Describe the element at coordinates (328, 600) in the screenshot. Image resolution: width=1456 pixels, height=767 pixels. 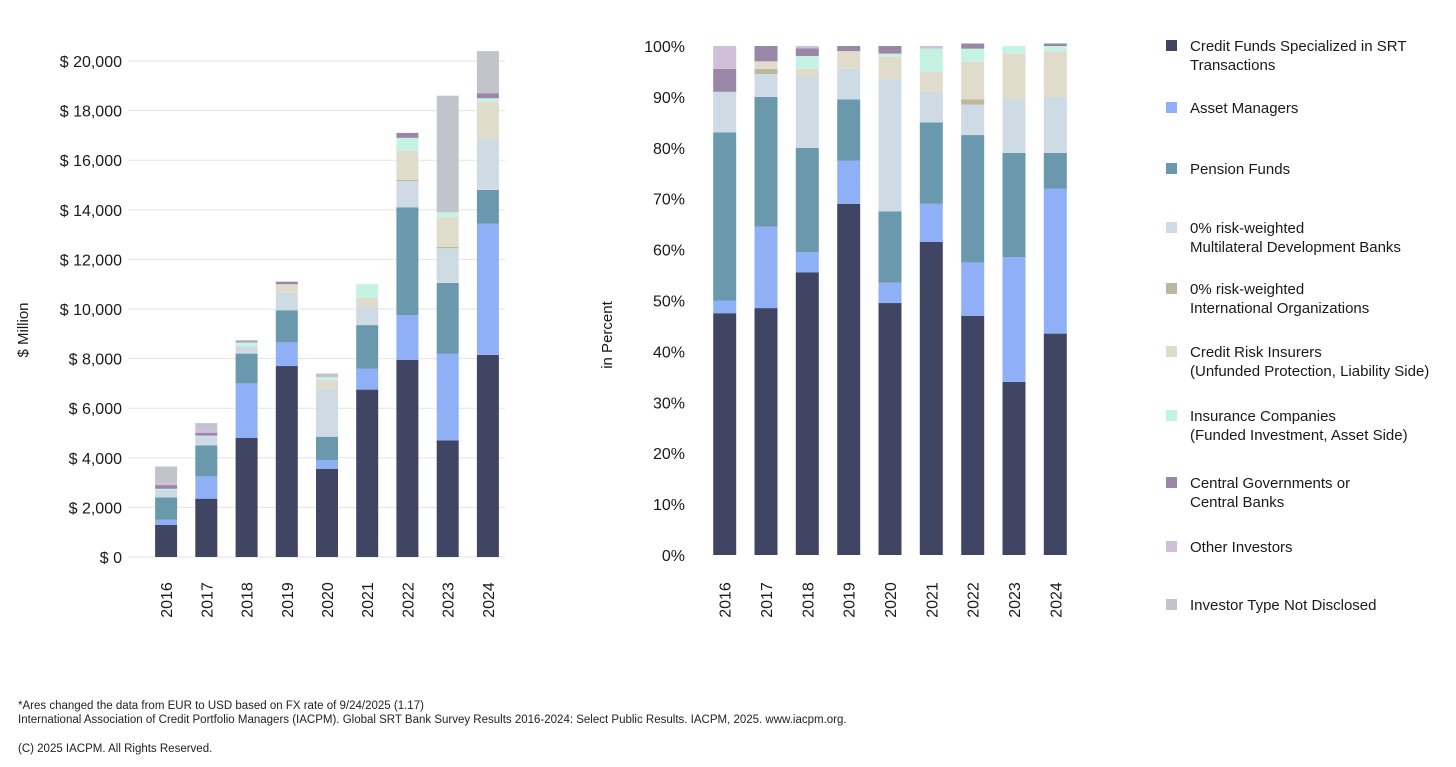
I see `amount-xtick-label: 2020` at that location.